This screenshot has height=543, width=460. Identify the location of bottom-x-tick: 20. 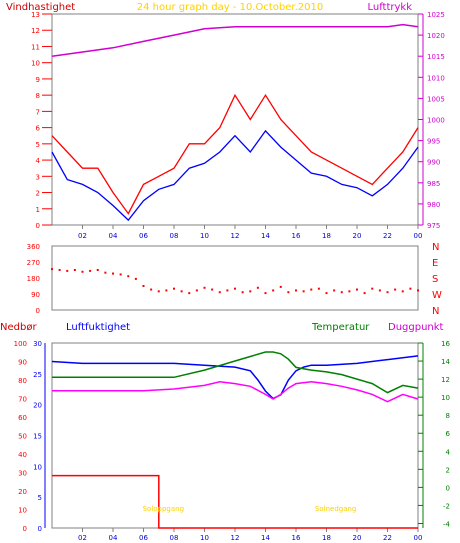
(357, 538).